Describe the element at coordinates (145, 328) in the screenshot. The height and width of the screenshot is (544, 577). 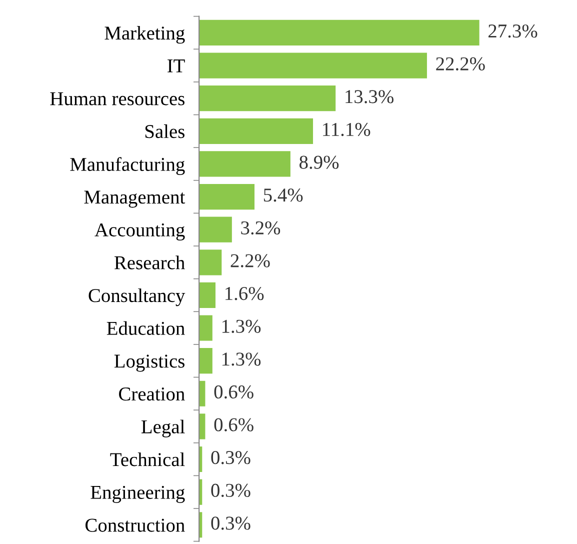
I see `y-tick-label: Education` at that location.